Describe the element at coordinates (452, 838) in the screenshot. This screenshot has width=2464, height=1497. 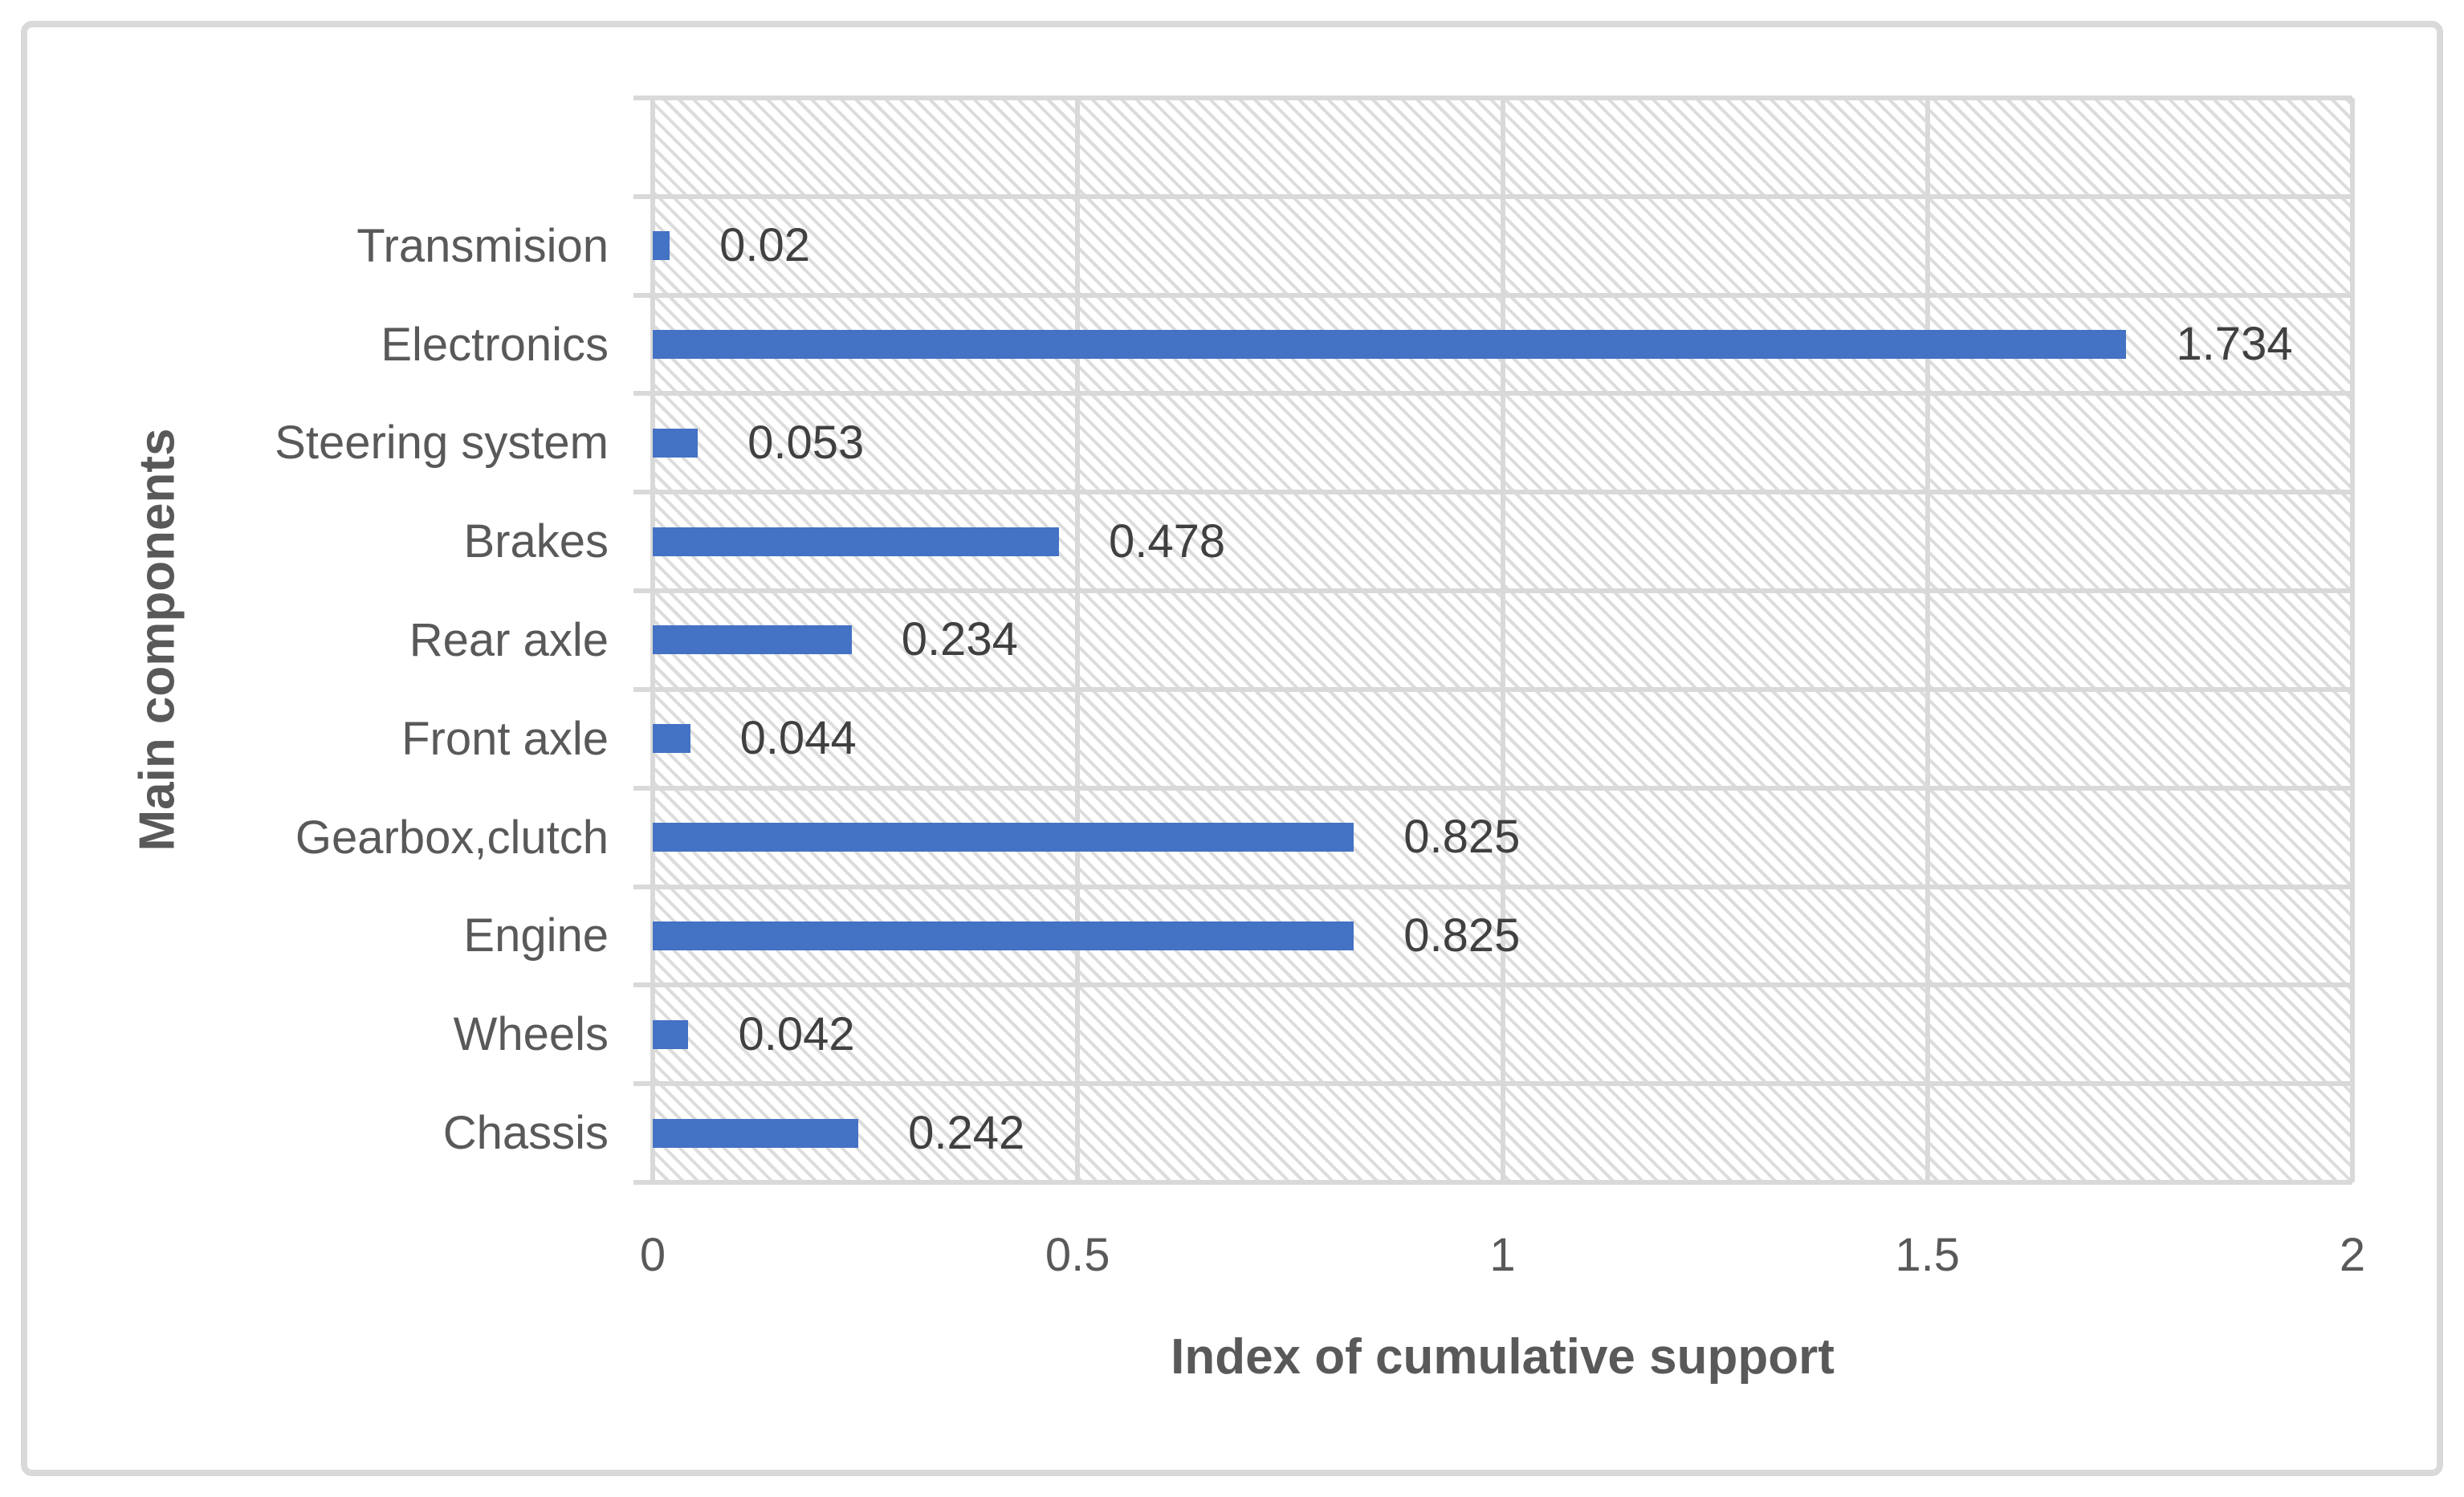
I see `category-label: Gearbox,clutch` at that location.